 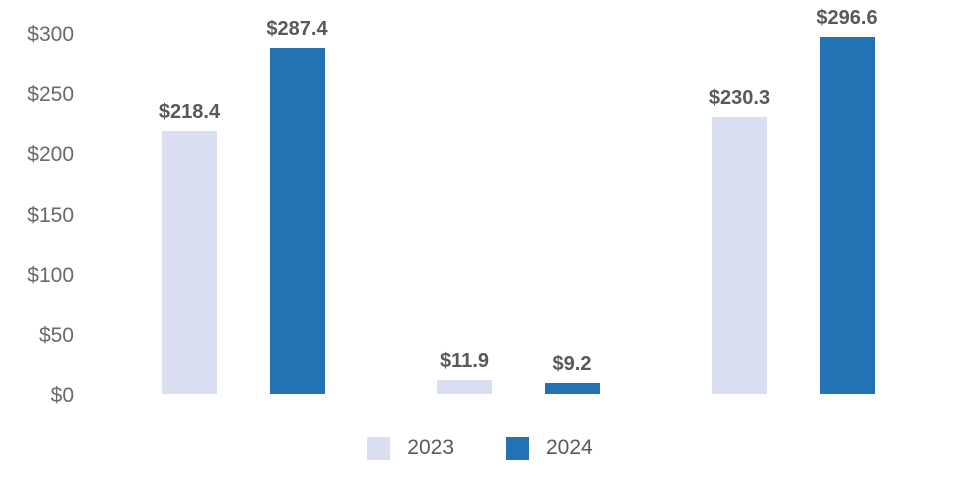 I want to click on bar-value-label: $296.6, so click(x=847, y=18).